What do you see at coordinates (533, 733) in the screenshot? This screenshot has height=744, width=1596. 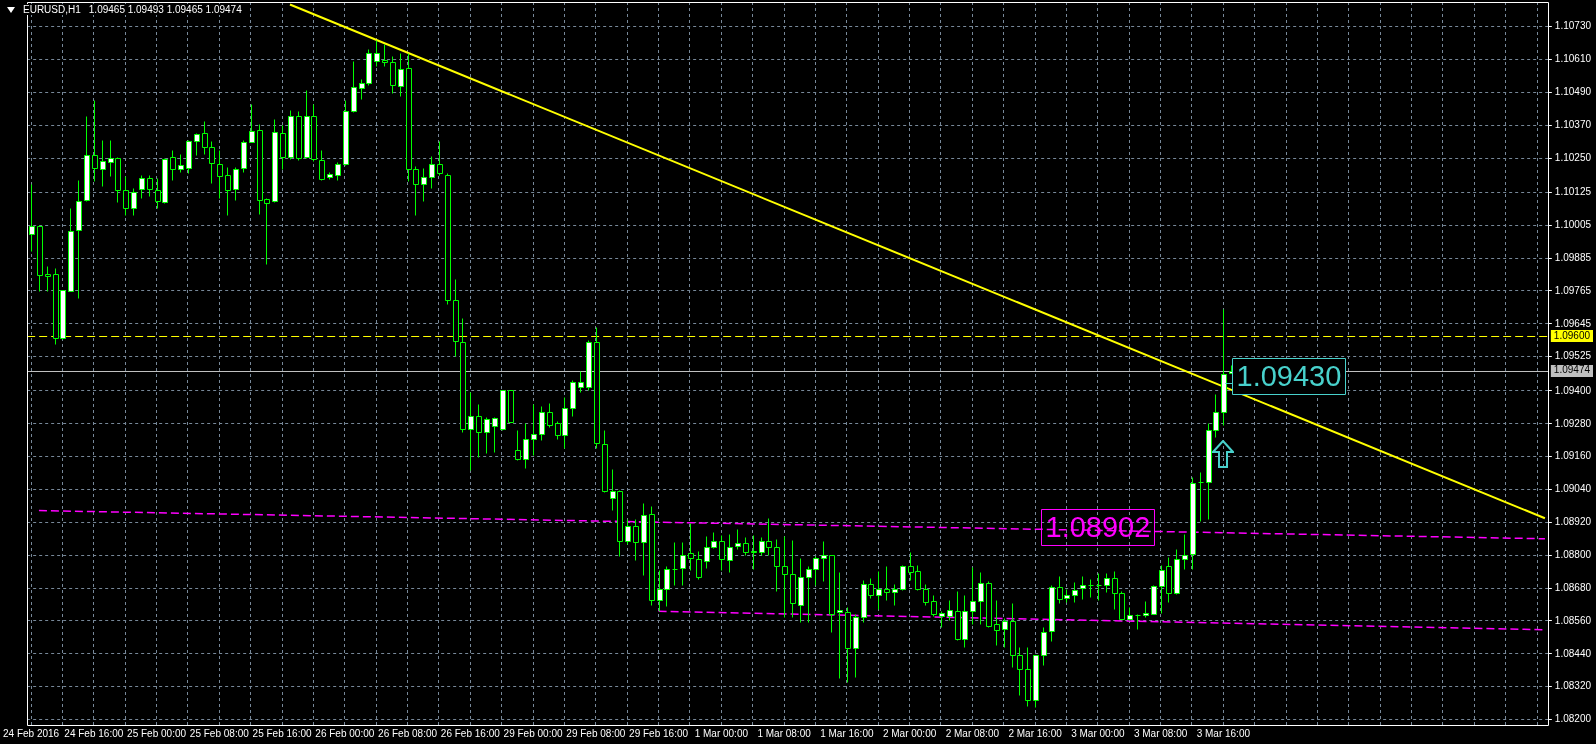 I see `x-tick-label: 29 Feb 00:00` at bounding box center [533, 733].